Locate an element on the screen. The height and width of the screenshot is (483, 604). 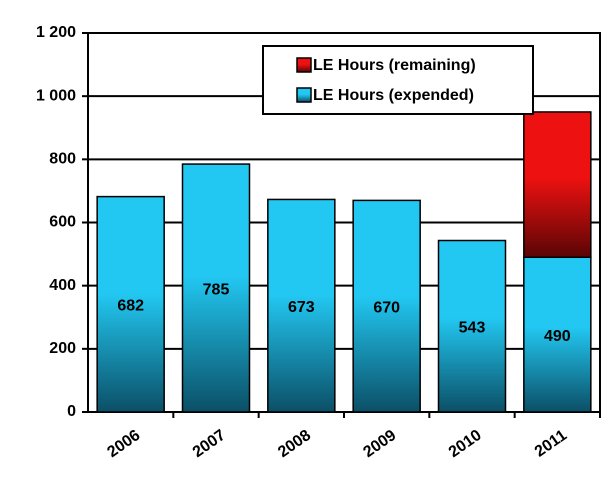
data-label: 490 is located at coordinates (557, 336).